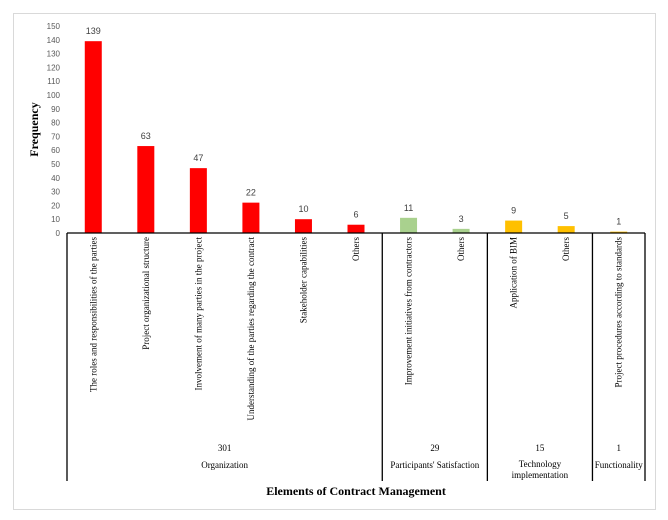 Image resolution: width=668 pixels, height=520 pixels. Describe the element at coordinates (540, 475) in the screenshot. I see `group-name-line: implementation` at that location.